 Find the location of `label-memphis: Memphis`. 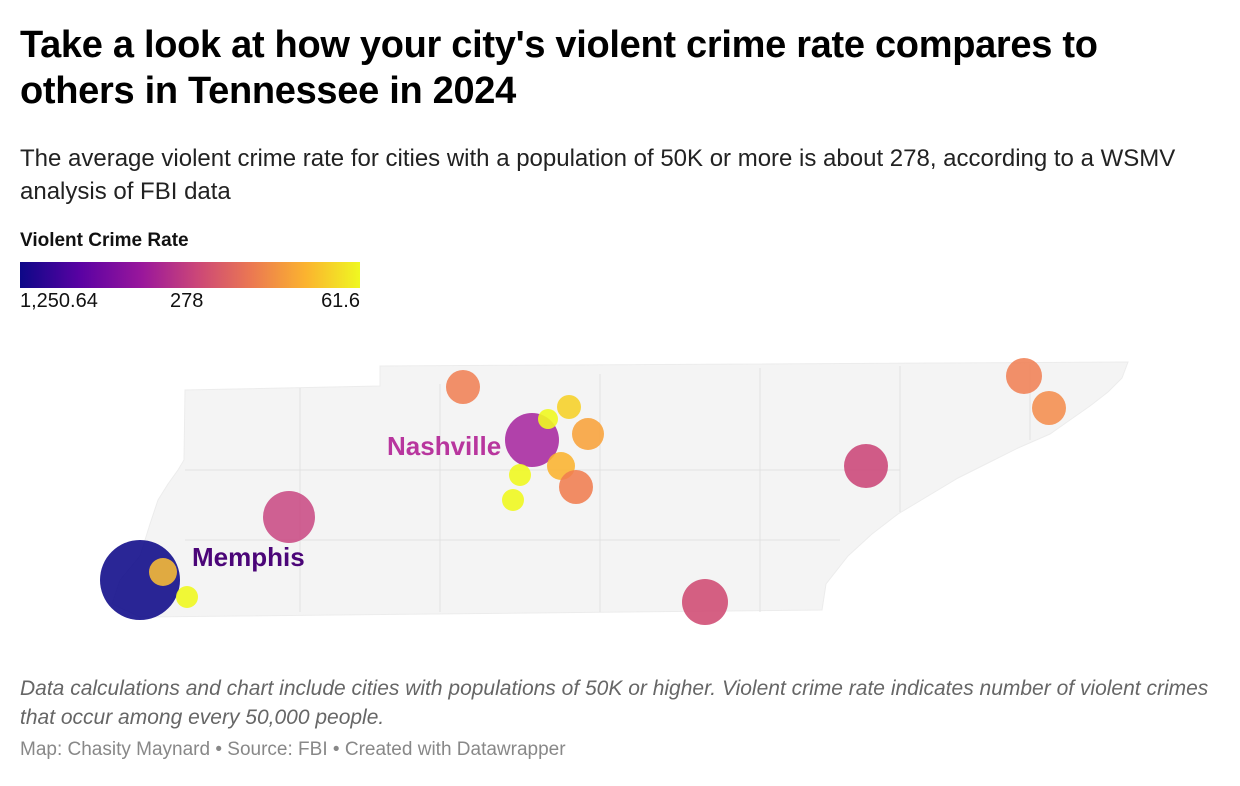

label-memphis: Memphis is located at coordinates (248, 557).